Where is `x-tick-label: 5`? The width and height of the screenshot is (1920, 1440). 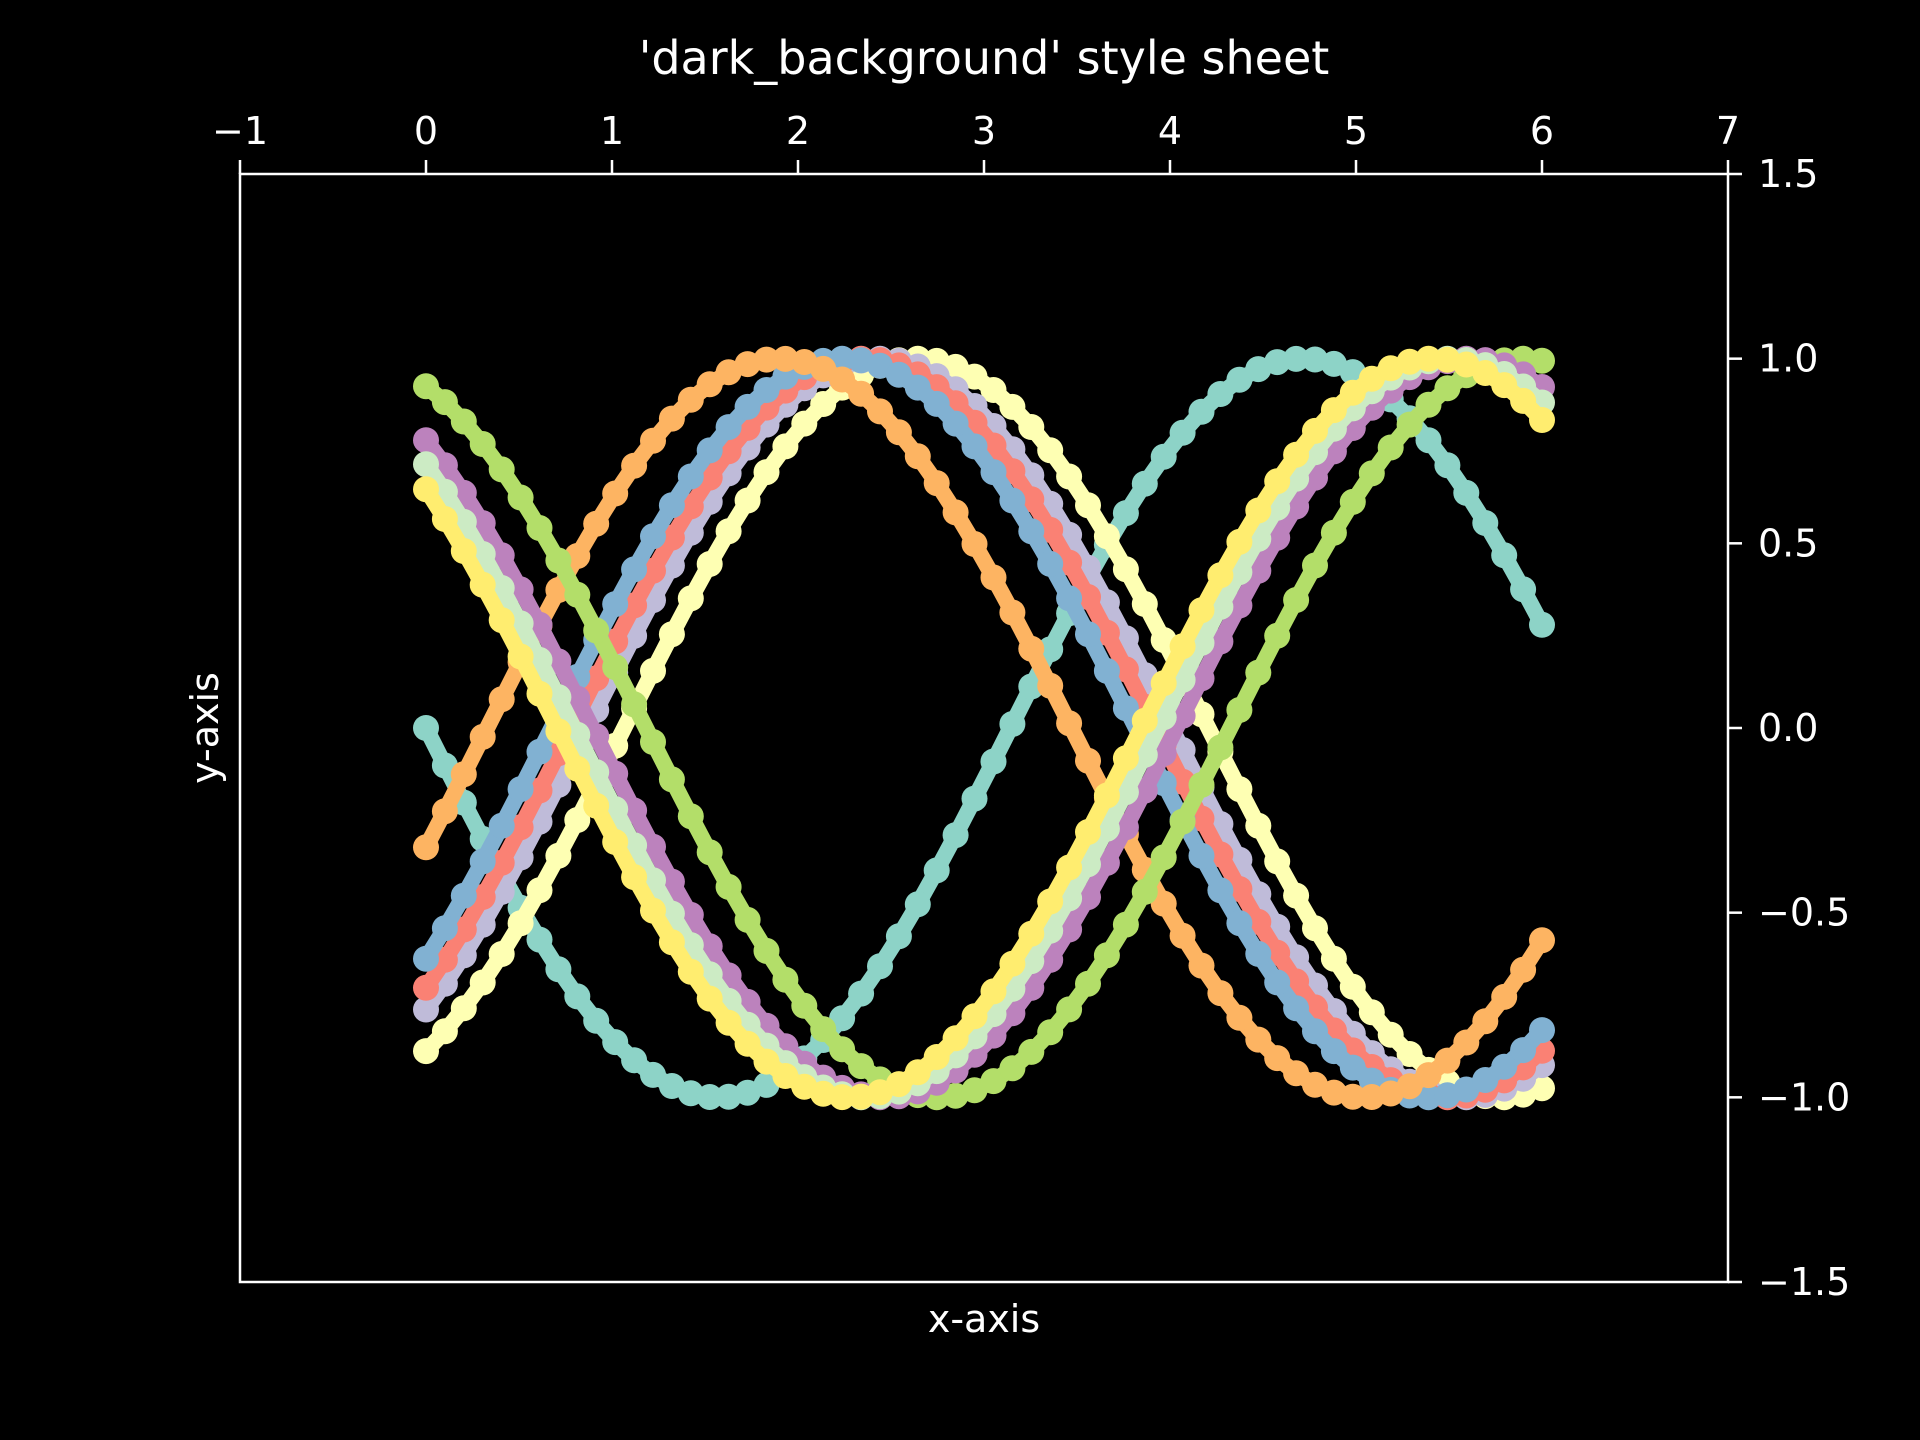
x-tick-label: 5 is located at coordinates (1356, 131).